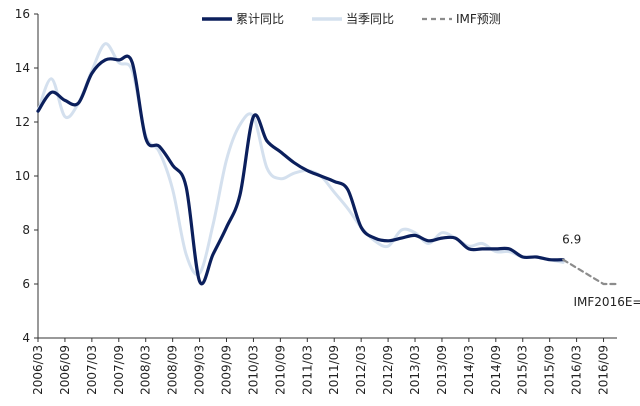 The width and height of the screenshot is (640, 406). I want to click on y-tick-label: 14, so click(22, 68).